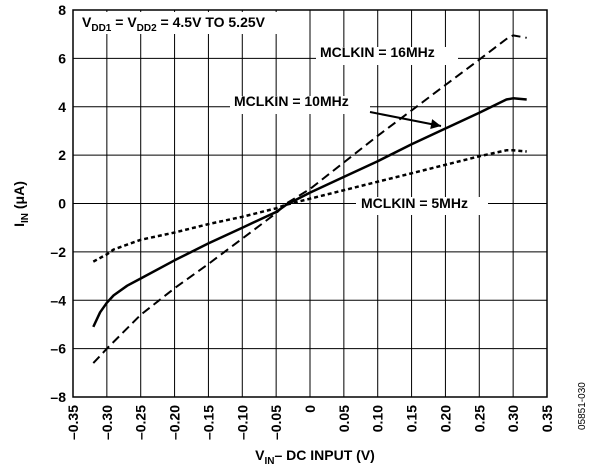 The height and width of the screenshot is (474, 591). Describe the element at coordinates (479, 418) in the screenshot. I see `x-tick-label: 0.25` at that location.